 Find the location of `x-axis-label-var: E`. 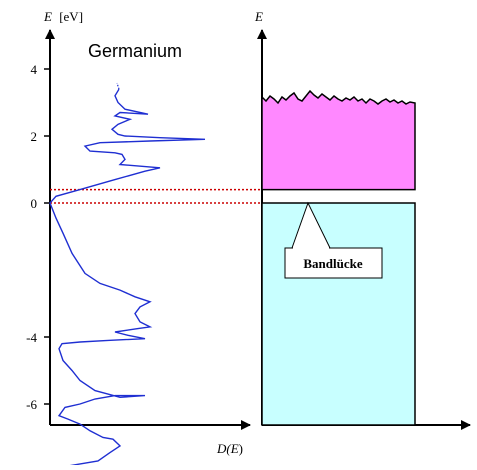

x-axis-label-var: E is located at coordinates (234, 448).